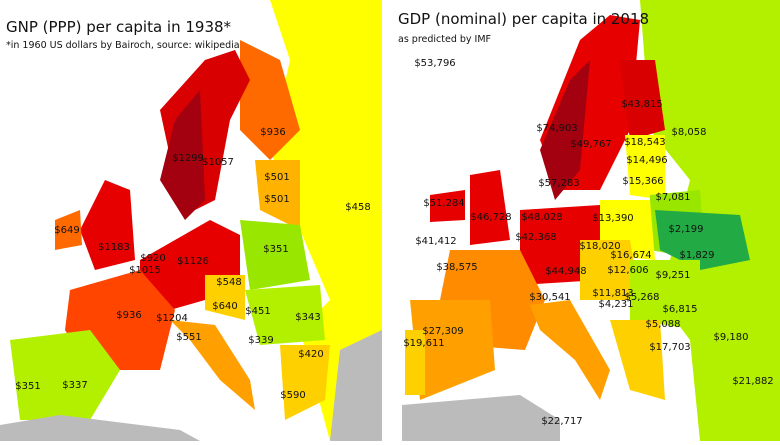 This screenshot has height=445, width=780. What do you see at coordinates (612, 293) in the screenshot?
I see `country-value: $11,813` at bounding box center [612, 293].